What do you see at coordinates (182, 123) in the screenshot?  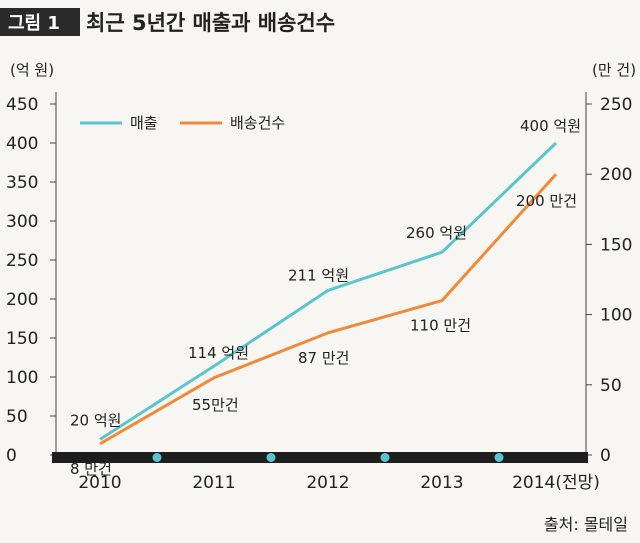 I see `legend: 매출 배송건수` at bounding box center [182, 123].